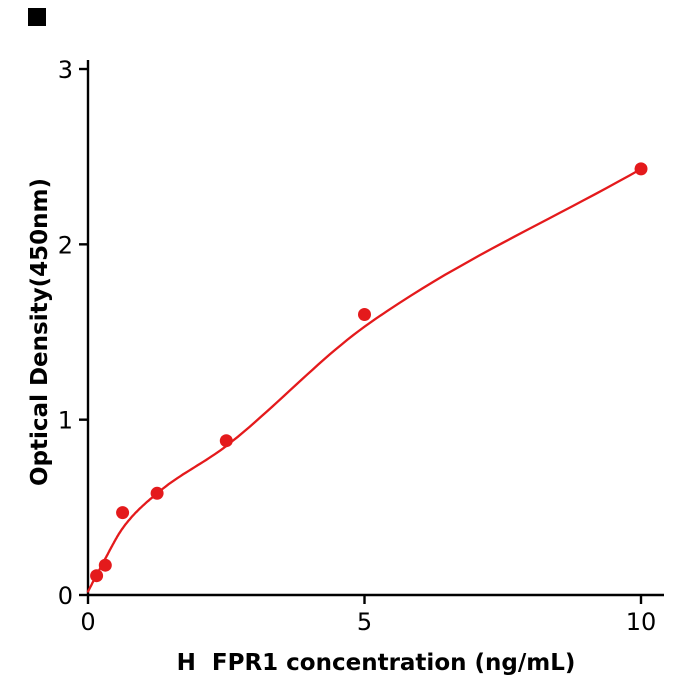 The width and height of the screenshot is (700, 700). What do you see at coordinates (65, 421) in the screenshot?
I see `y-tick-label: 1` at bounding box center [65, 421].